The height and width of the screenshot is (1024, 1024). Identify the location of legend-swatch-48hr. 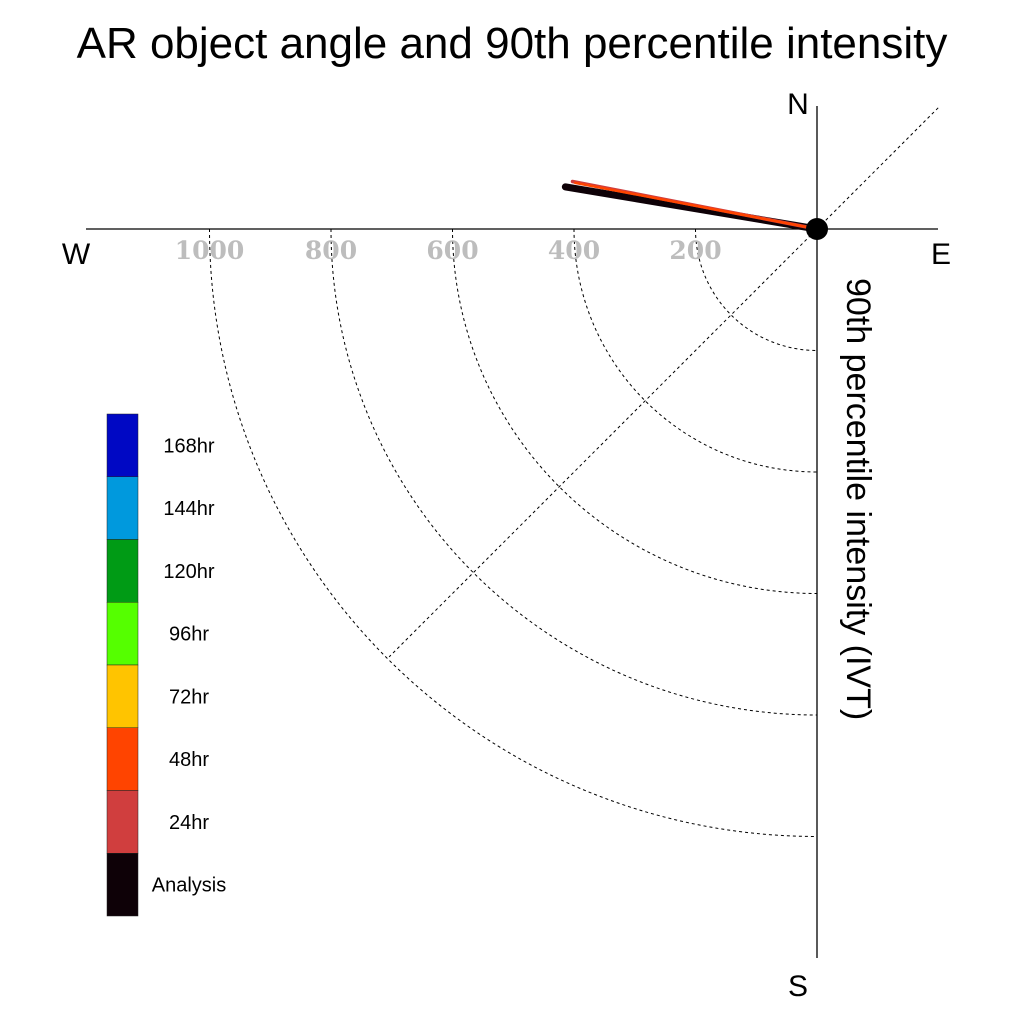
(122, 759).